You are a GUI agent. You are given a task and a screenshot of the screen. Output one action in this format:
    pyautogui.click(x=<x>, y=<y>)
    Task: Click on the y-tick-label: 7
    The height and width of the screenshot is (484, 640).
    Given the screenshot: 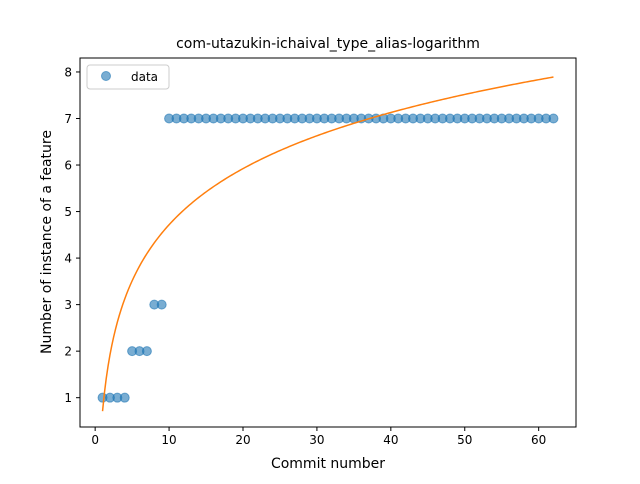 What is the action you would take?
    pyautogui.click(x=68, y=119)
    